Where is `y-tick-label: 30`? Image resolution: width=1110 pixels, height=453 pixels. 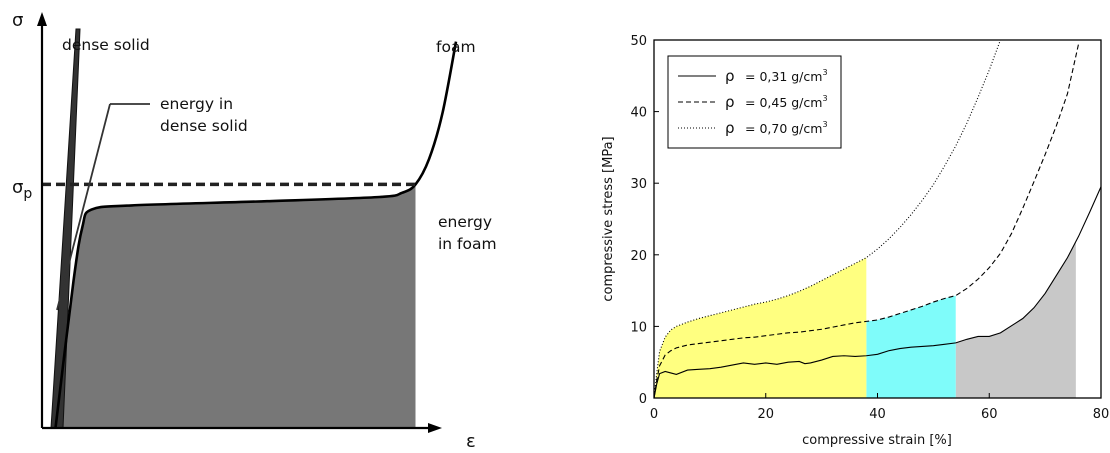 y-tick-label: 30 is located at coordinates (638, 184).